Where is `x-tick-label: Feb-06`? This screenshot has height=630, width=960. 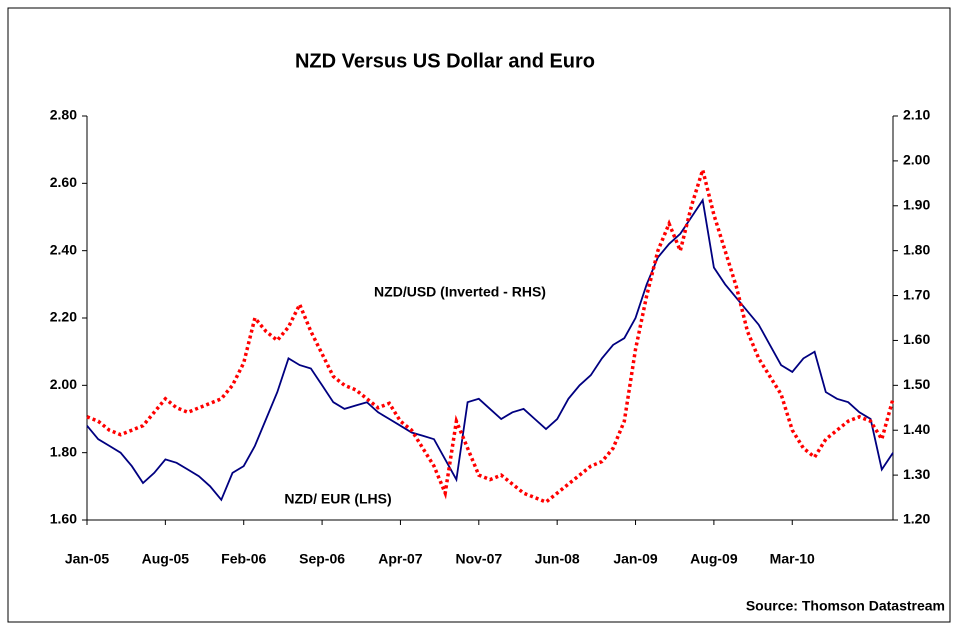
x-tick-label: Feb-06 is located at coordinates (243, 559).